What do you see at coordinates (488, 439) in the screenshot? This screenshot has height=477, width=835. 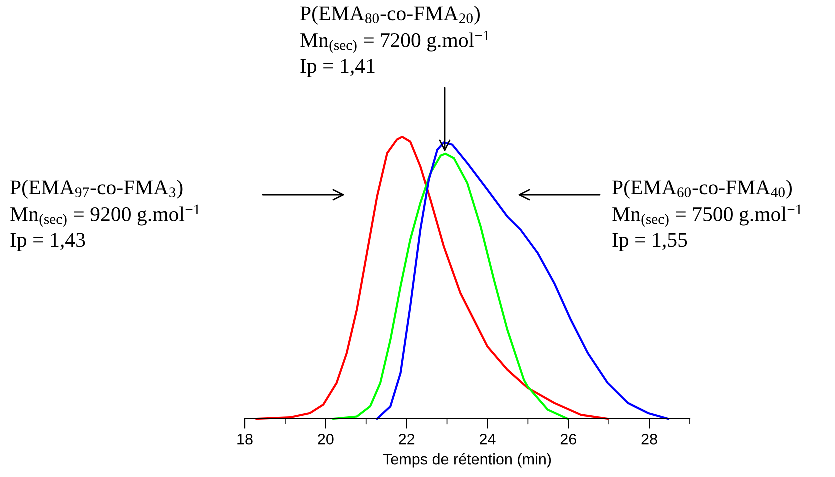 I see `x-tick-label: 24` at bounding box center [488, 439].